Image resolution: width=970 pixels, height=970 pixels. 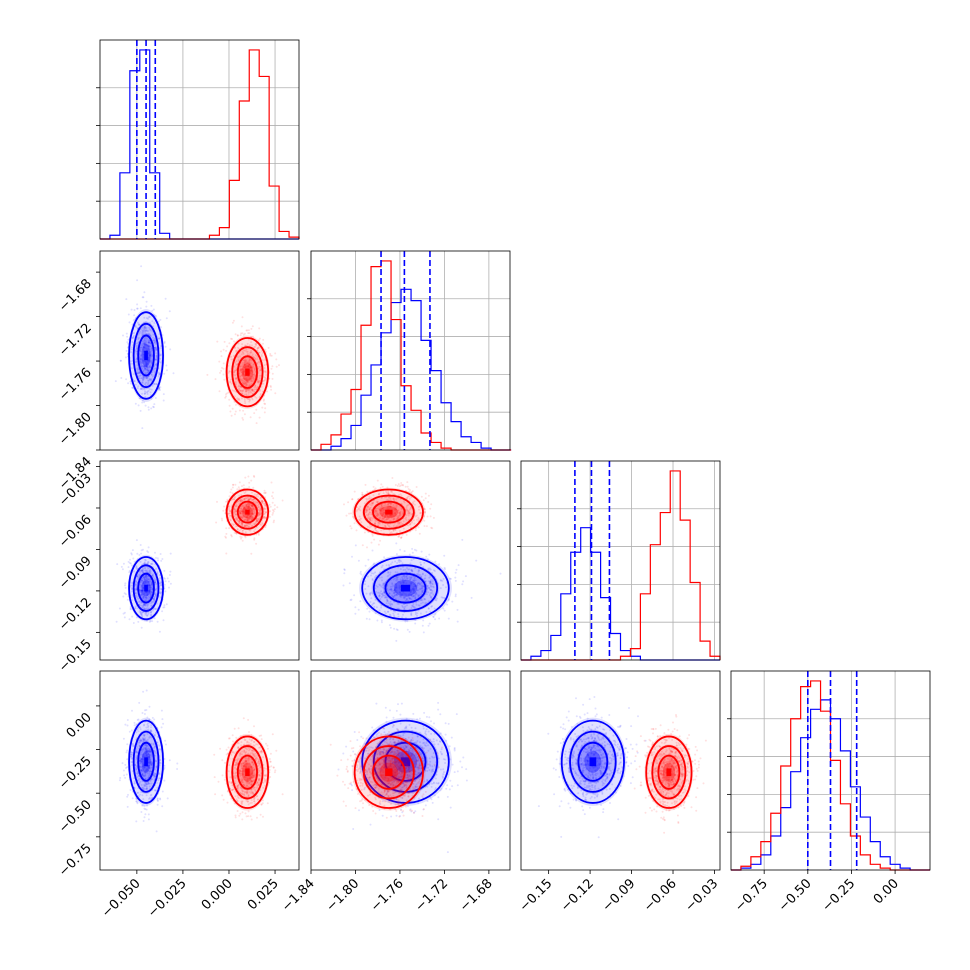 What do you see at coordinates (146, 355) in the screenshot?
I see `contour-line` at bounding box center [146, 355].